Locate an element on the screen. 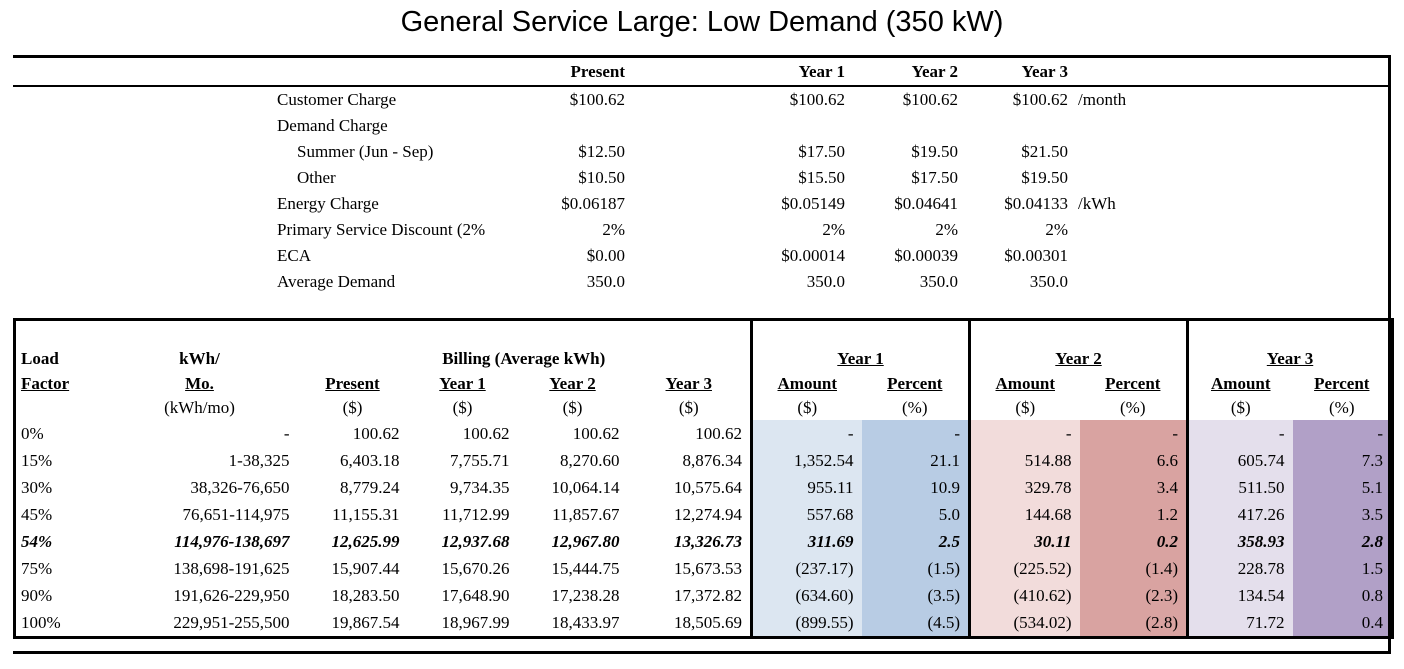 The image size is (1404, 669). header-factor: Factor is located at coordinates (45, 383).